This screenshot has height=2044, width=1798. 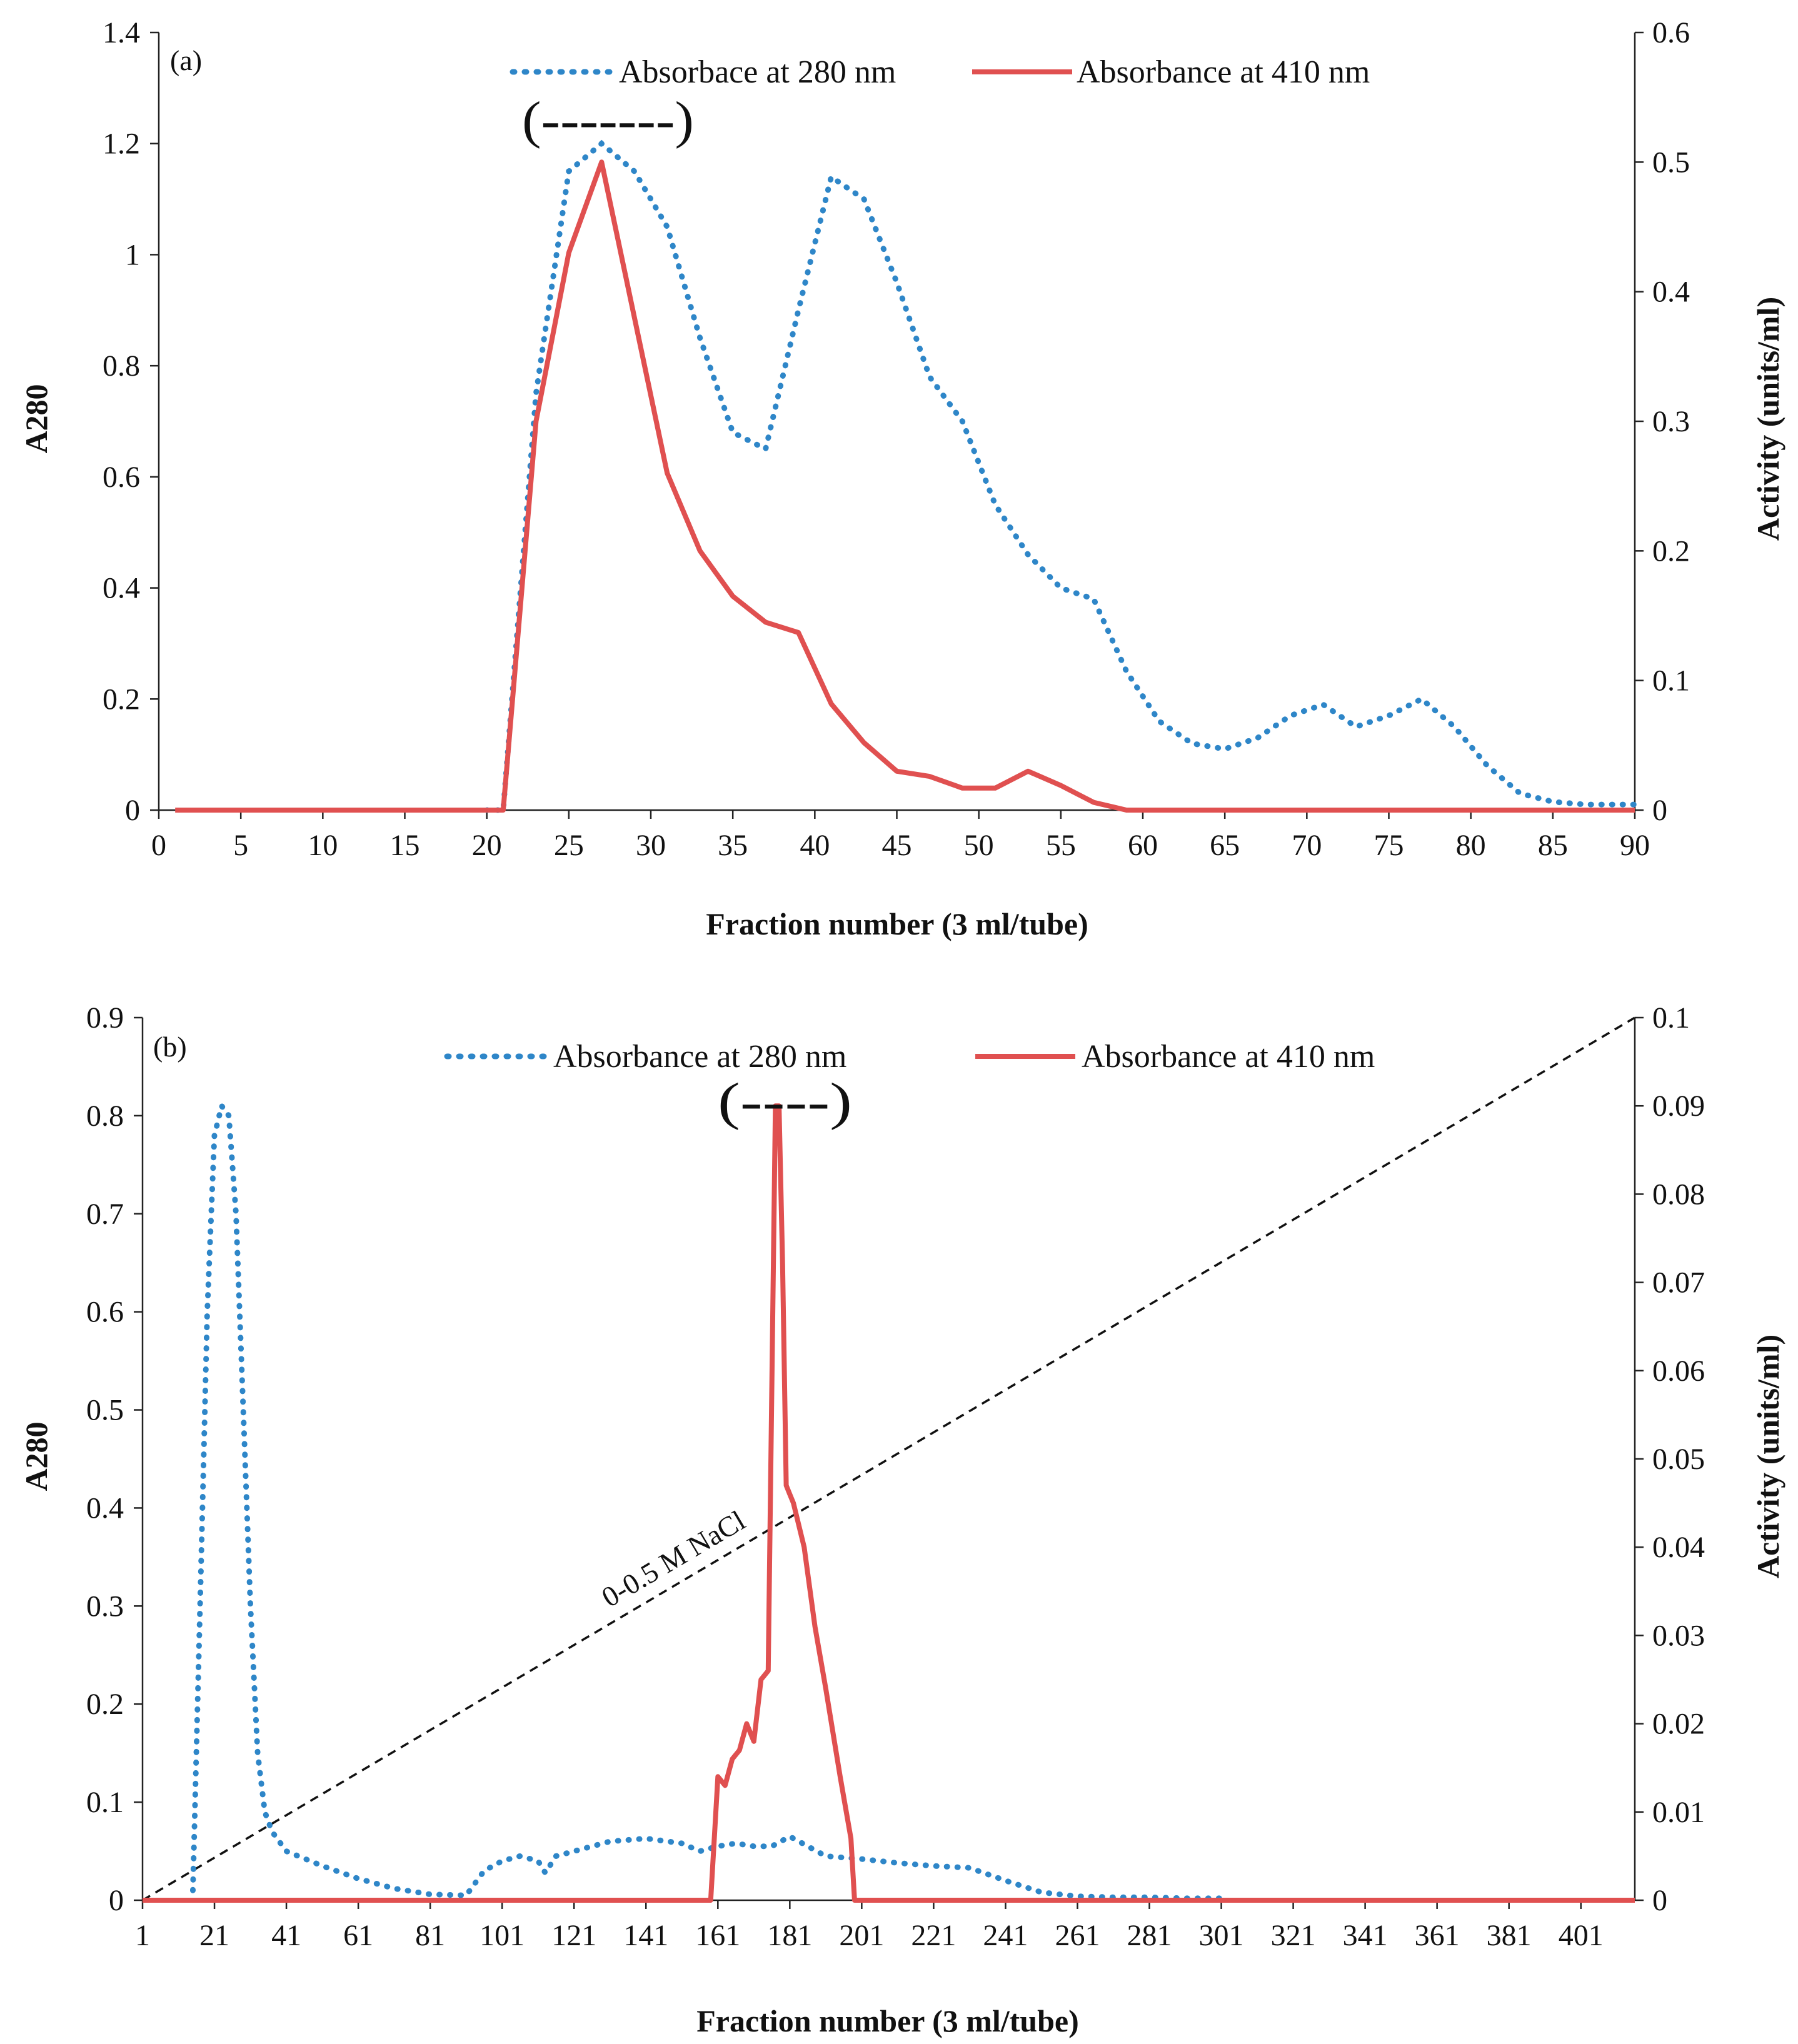 I want to click on panel-a-x-tick-label: 90, so click(x=1635, y=845).